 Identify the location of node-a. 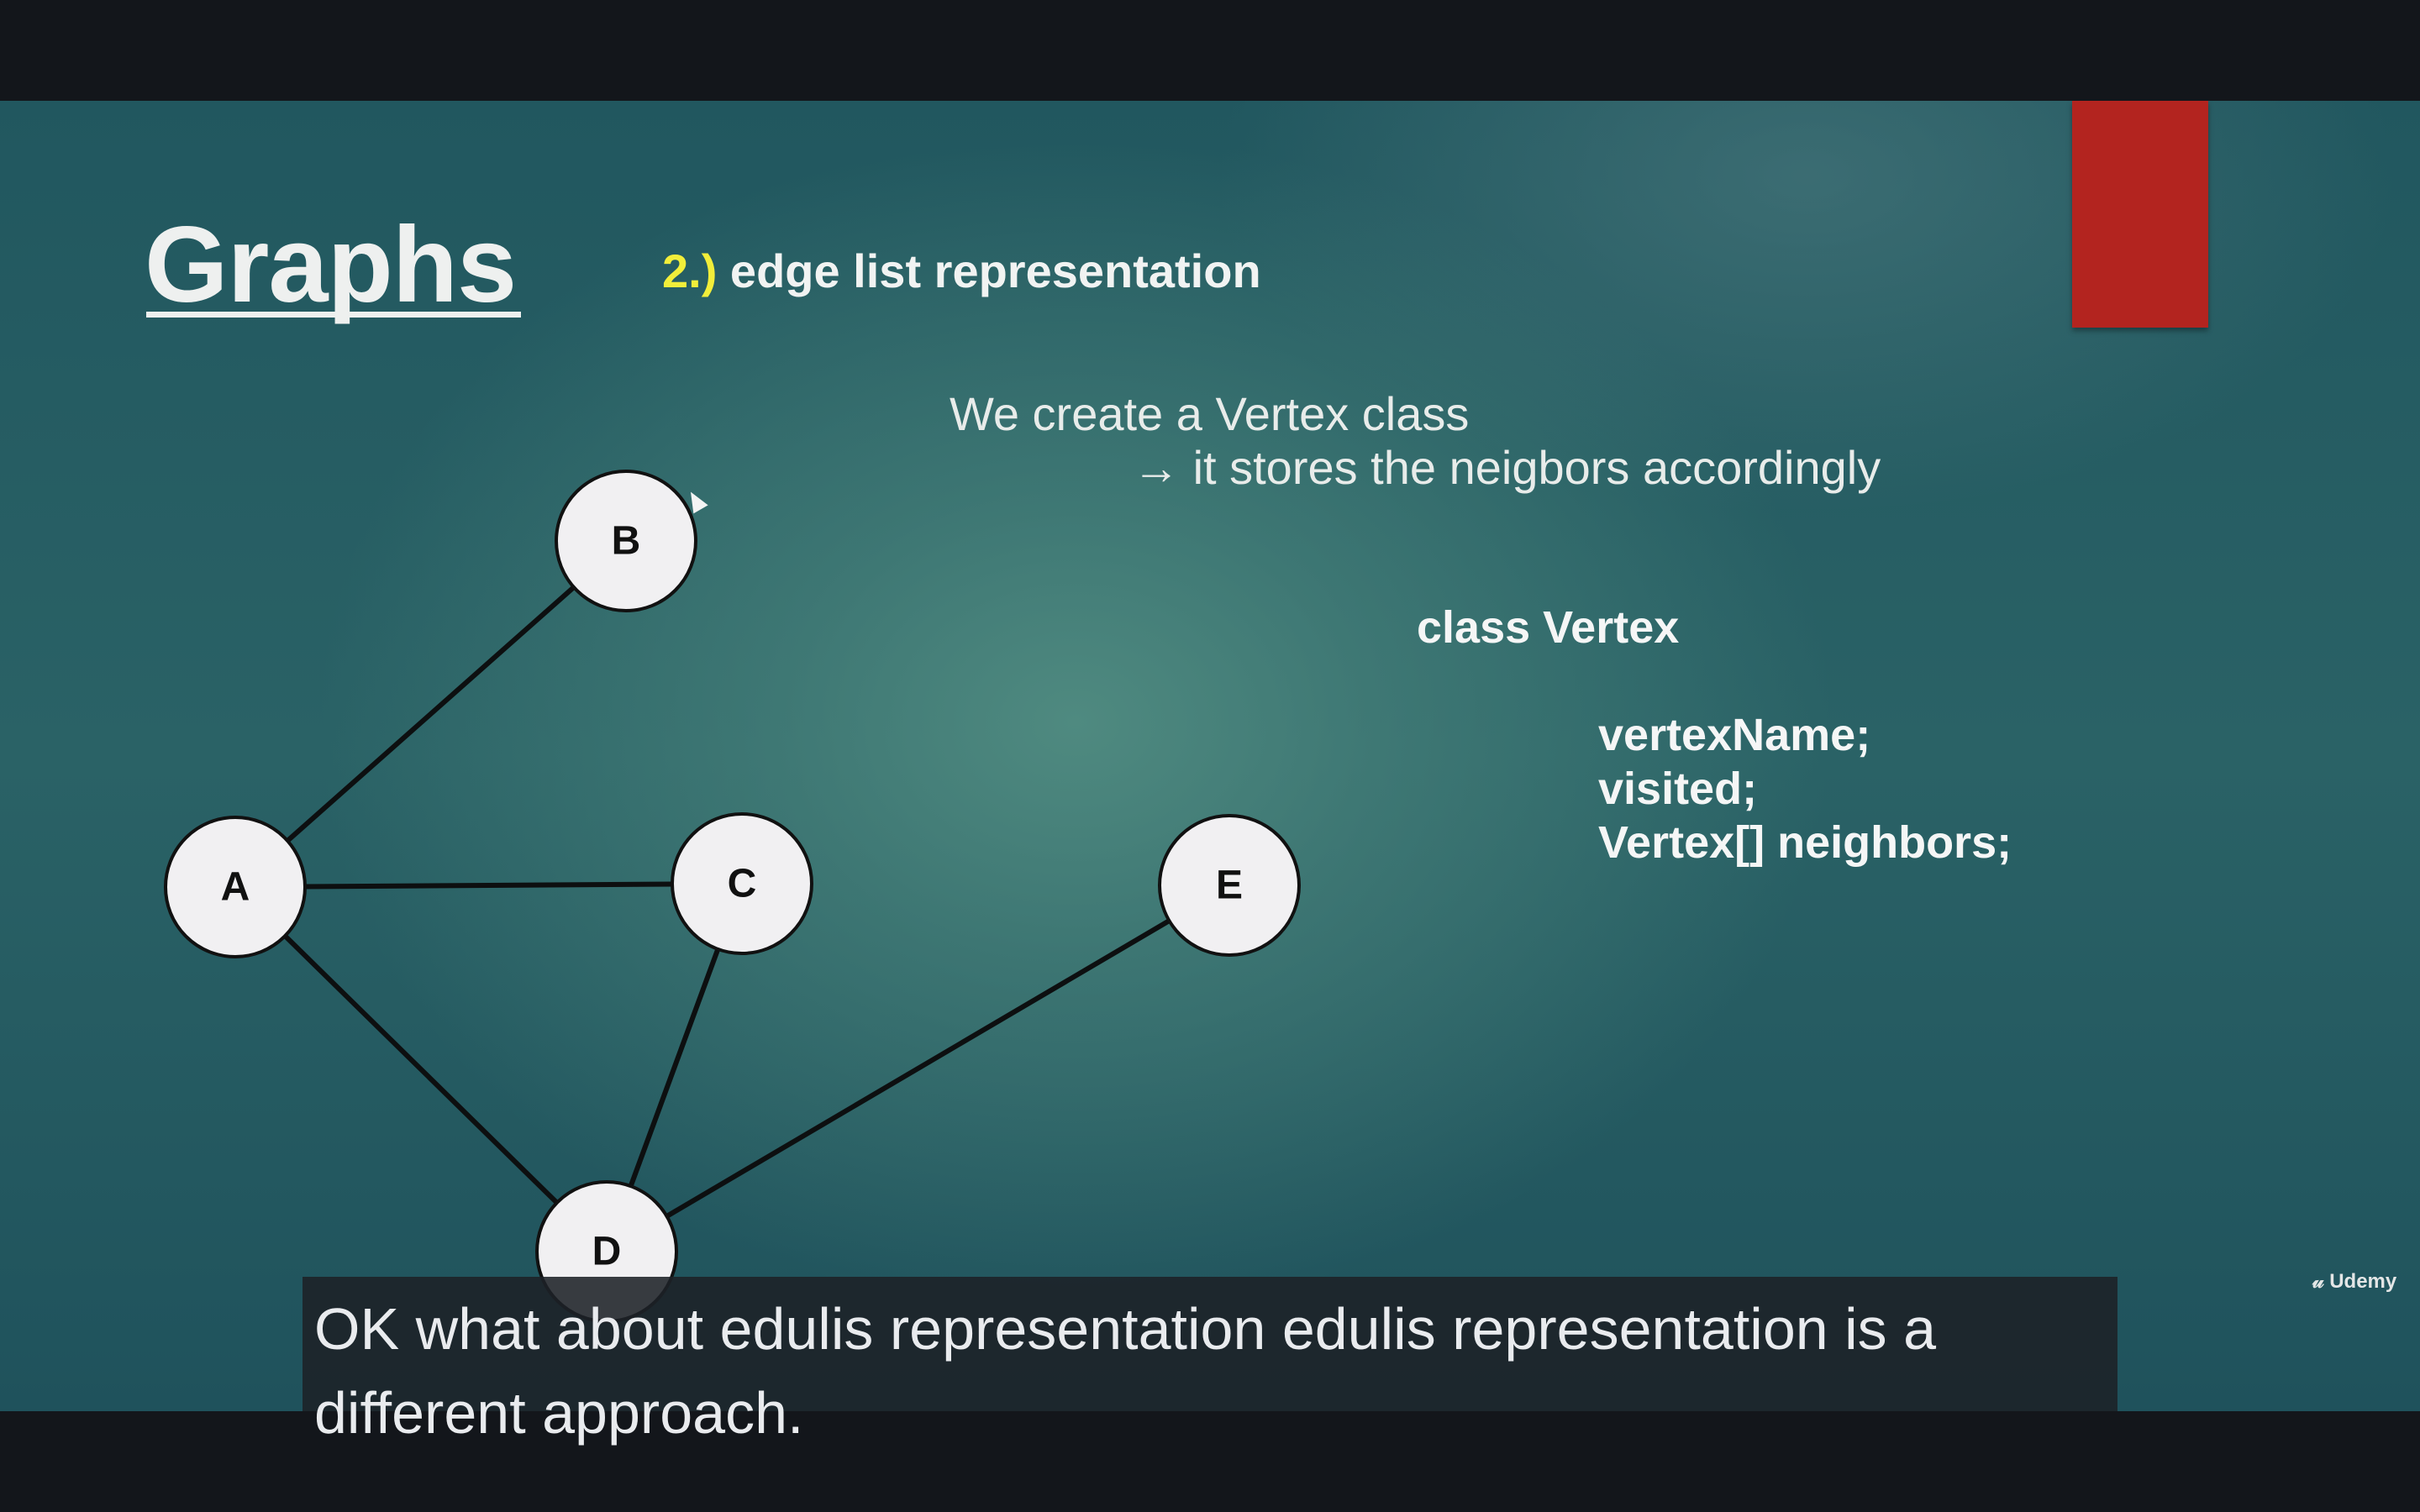
(235, 887).